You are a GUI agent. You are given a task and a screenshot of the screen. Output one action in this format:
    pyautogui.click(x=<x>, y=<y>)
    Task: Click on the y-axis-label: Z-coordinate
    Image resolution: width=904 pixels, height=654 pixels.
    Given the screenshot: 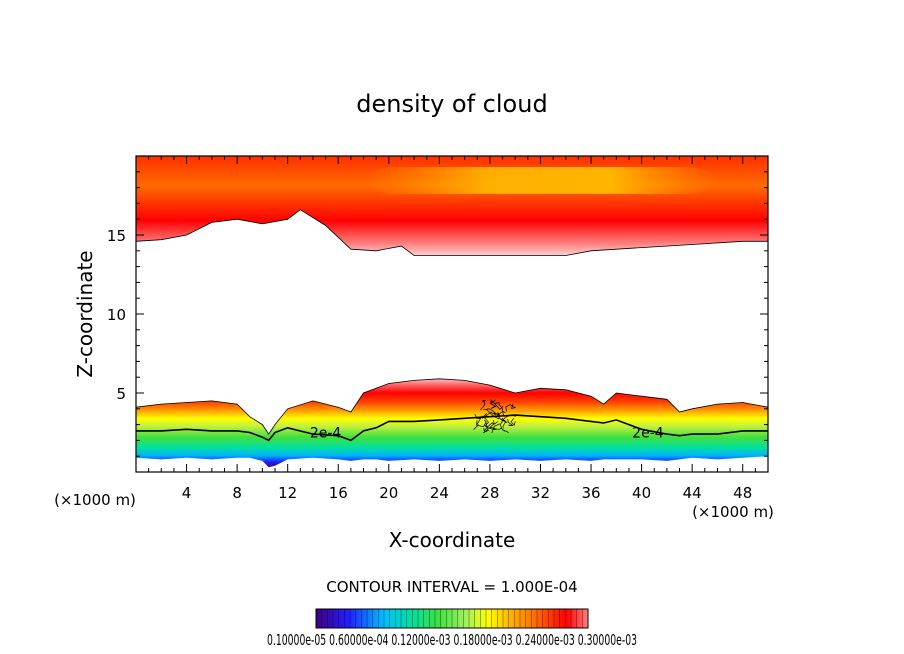 What is the action you would take?
    pyautogui.click(x=85, y=313)
    